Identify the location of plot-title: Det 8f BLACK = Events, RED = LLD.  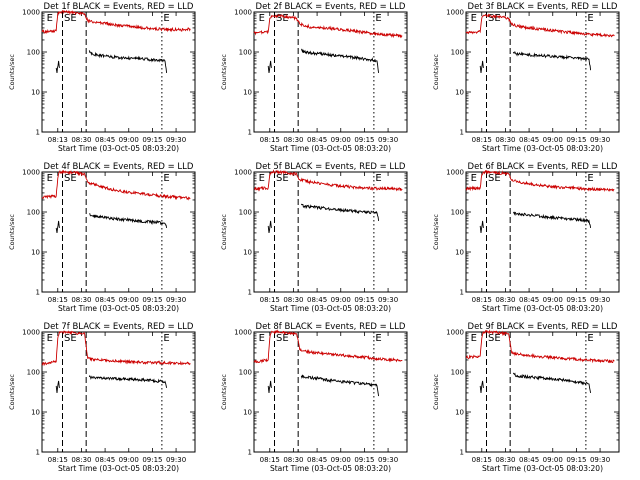
(331, 327).